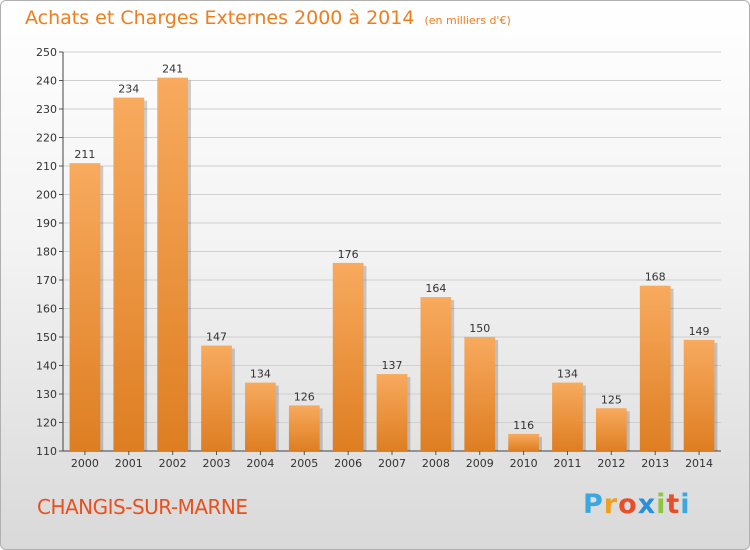 The height and width of the screenshot is (550, 750). What do you see at coordinates (699, 463) in the screenshot?
I see `x-tick-label: 2014` at bounding box center [699, 463].